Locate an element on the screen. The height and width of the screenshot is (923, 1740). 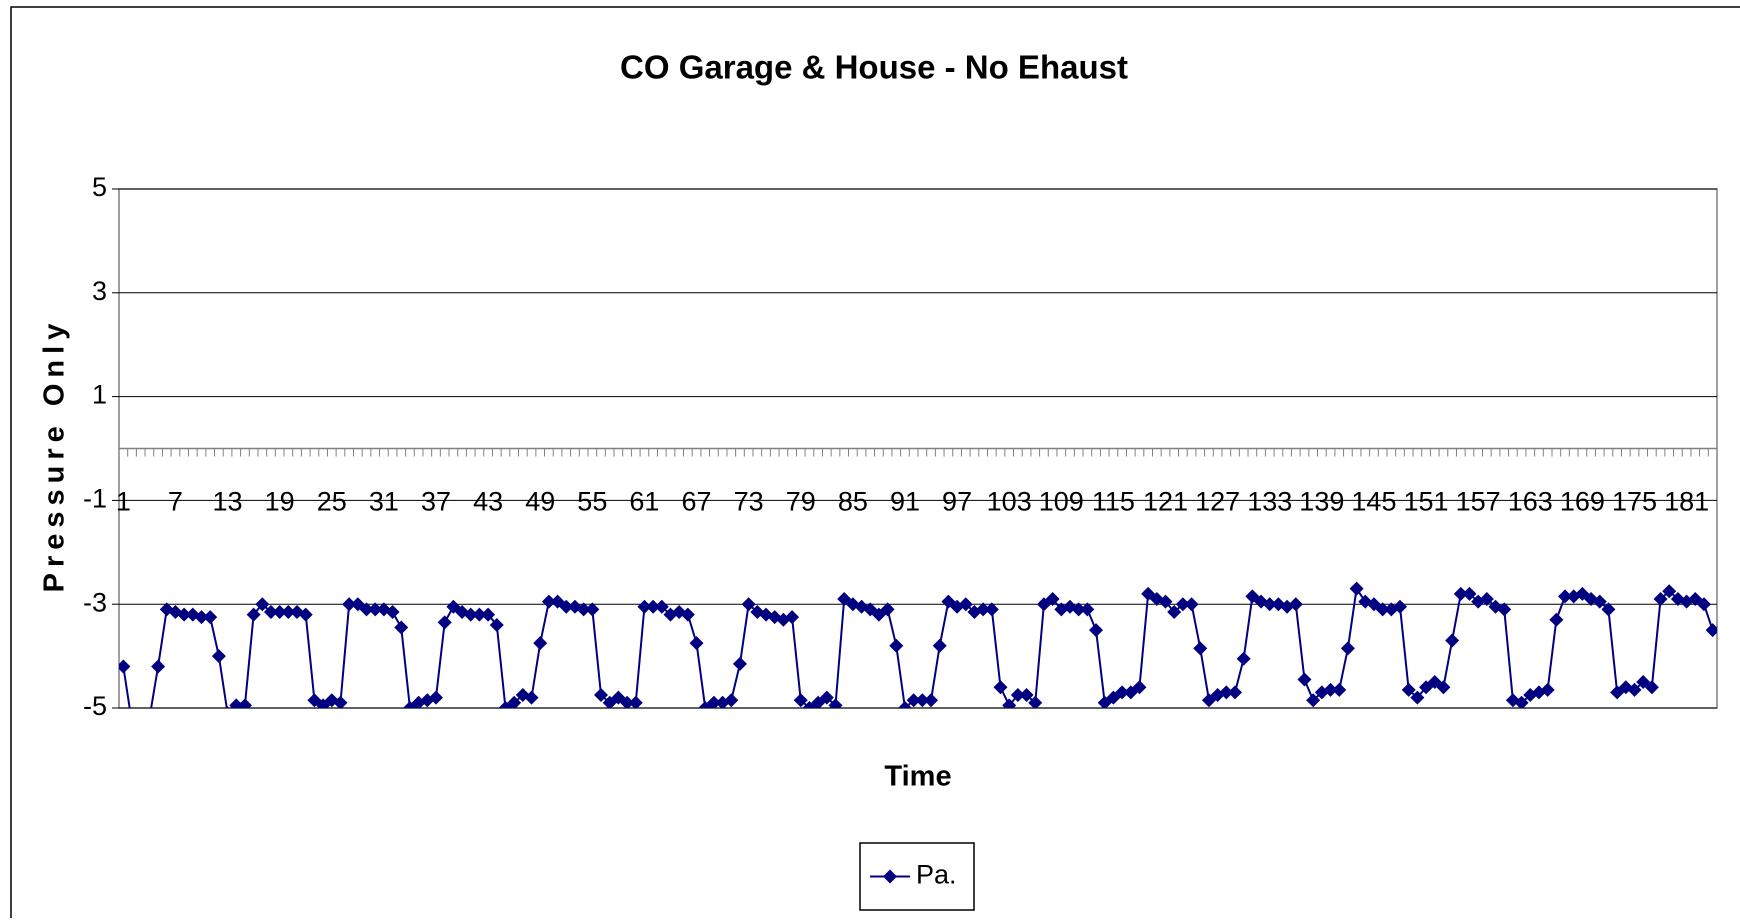
x-tick-label: 133 is located at coordinates (1269, 502).